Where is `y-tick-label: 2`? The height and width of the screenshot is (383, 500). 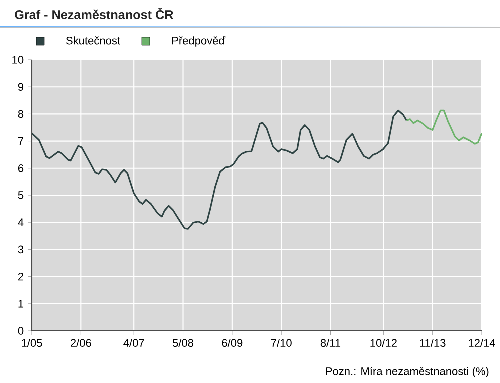 y-tick-label: 2 is located at coordinates (21, 276).